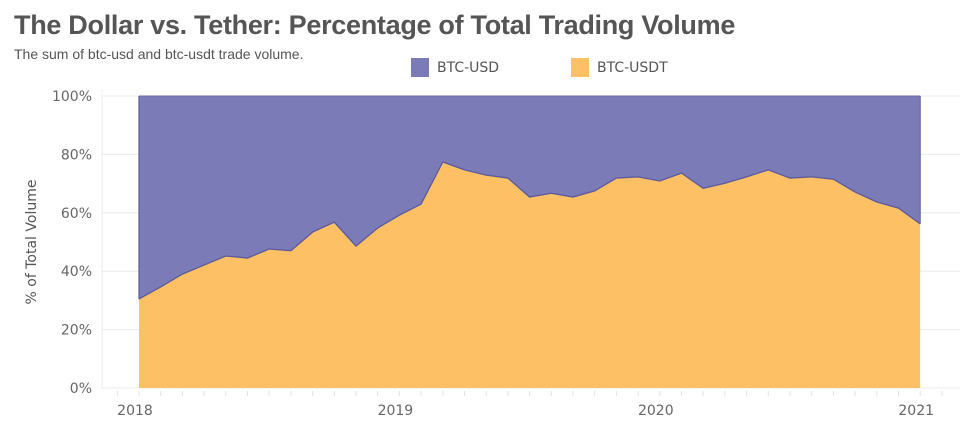  I want to click on legend-item-btc-usdt: BTC-USDT, so click(619, 67).